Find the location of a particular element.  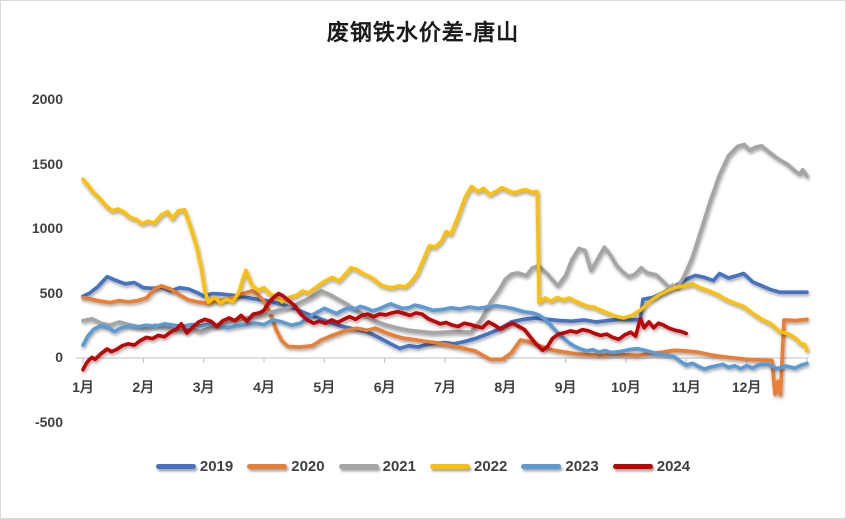

legend-label: 2022 is located at coordinates (491, 466).